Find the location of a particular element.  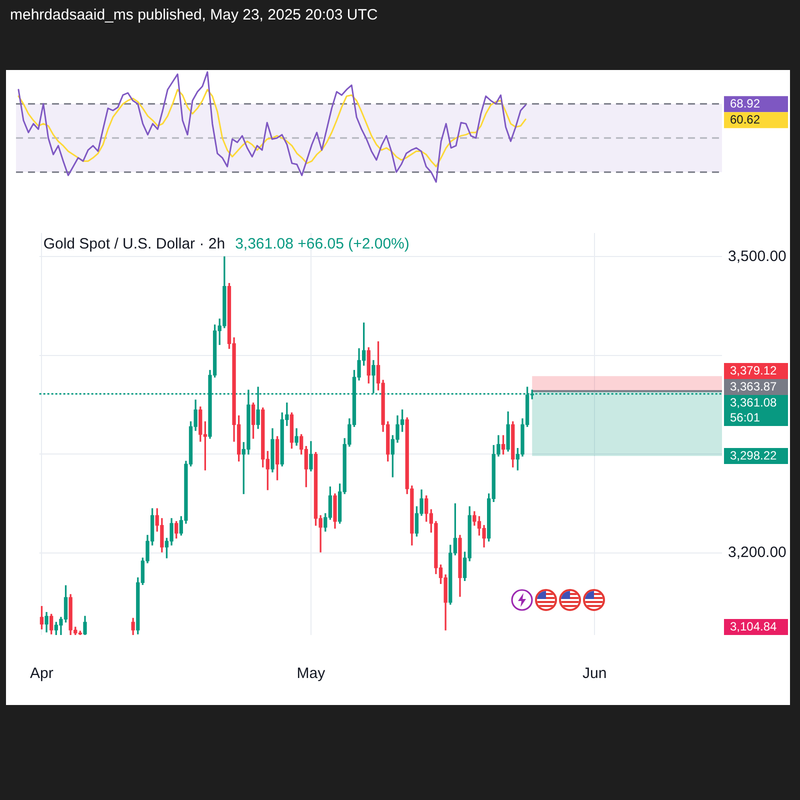

y-tick-label: 3,500.00 is located at coordinates (757, 256).